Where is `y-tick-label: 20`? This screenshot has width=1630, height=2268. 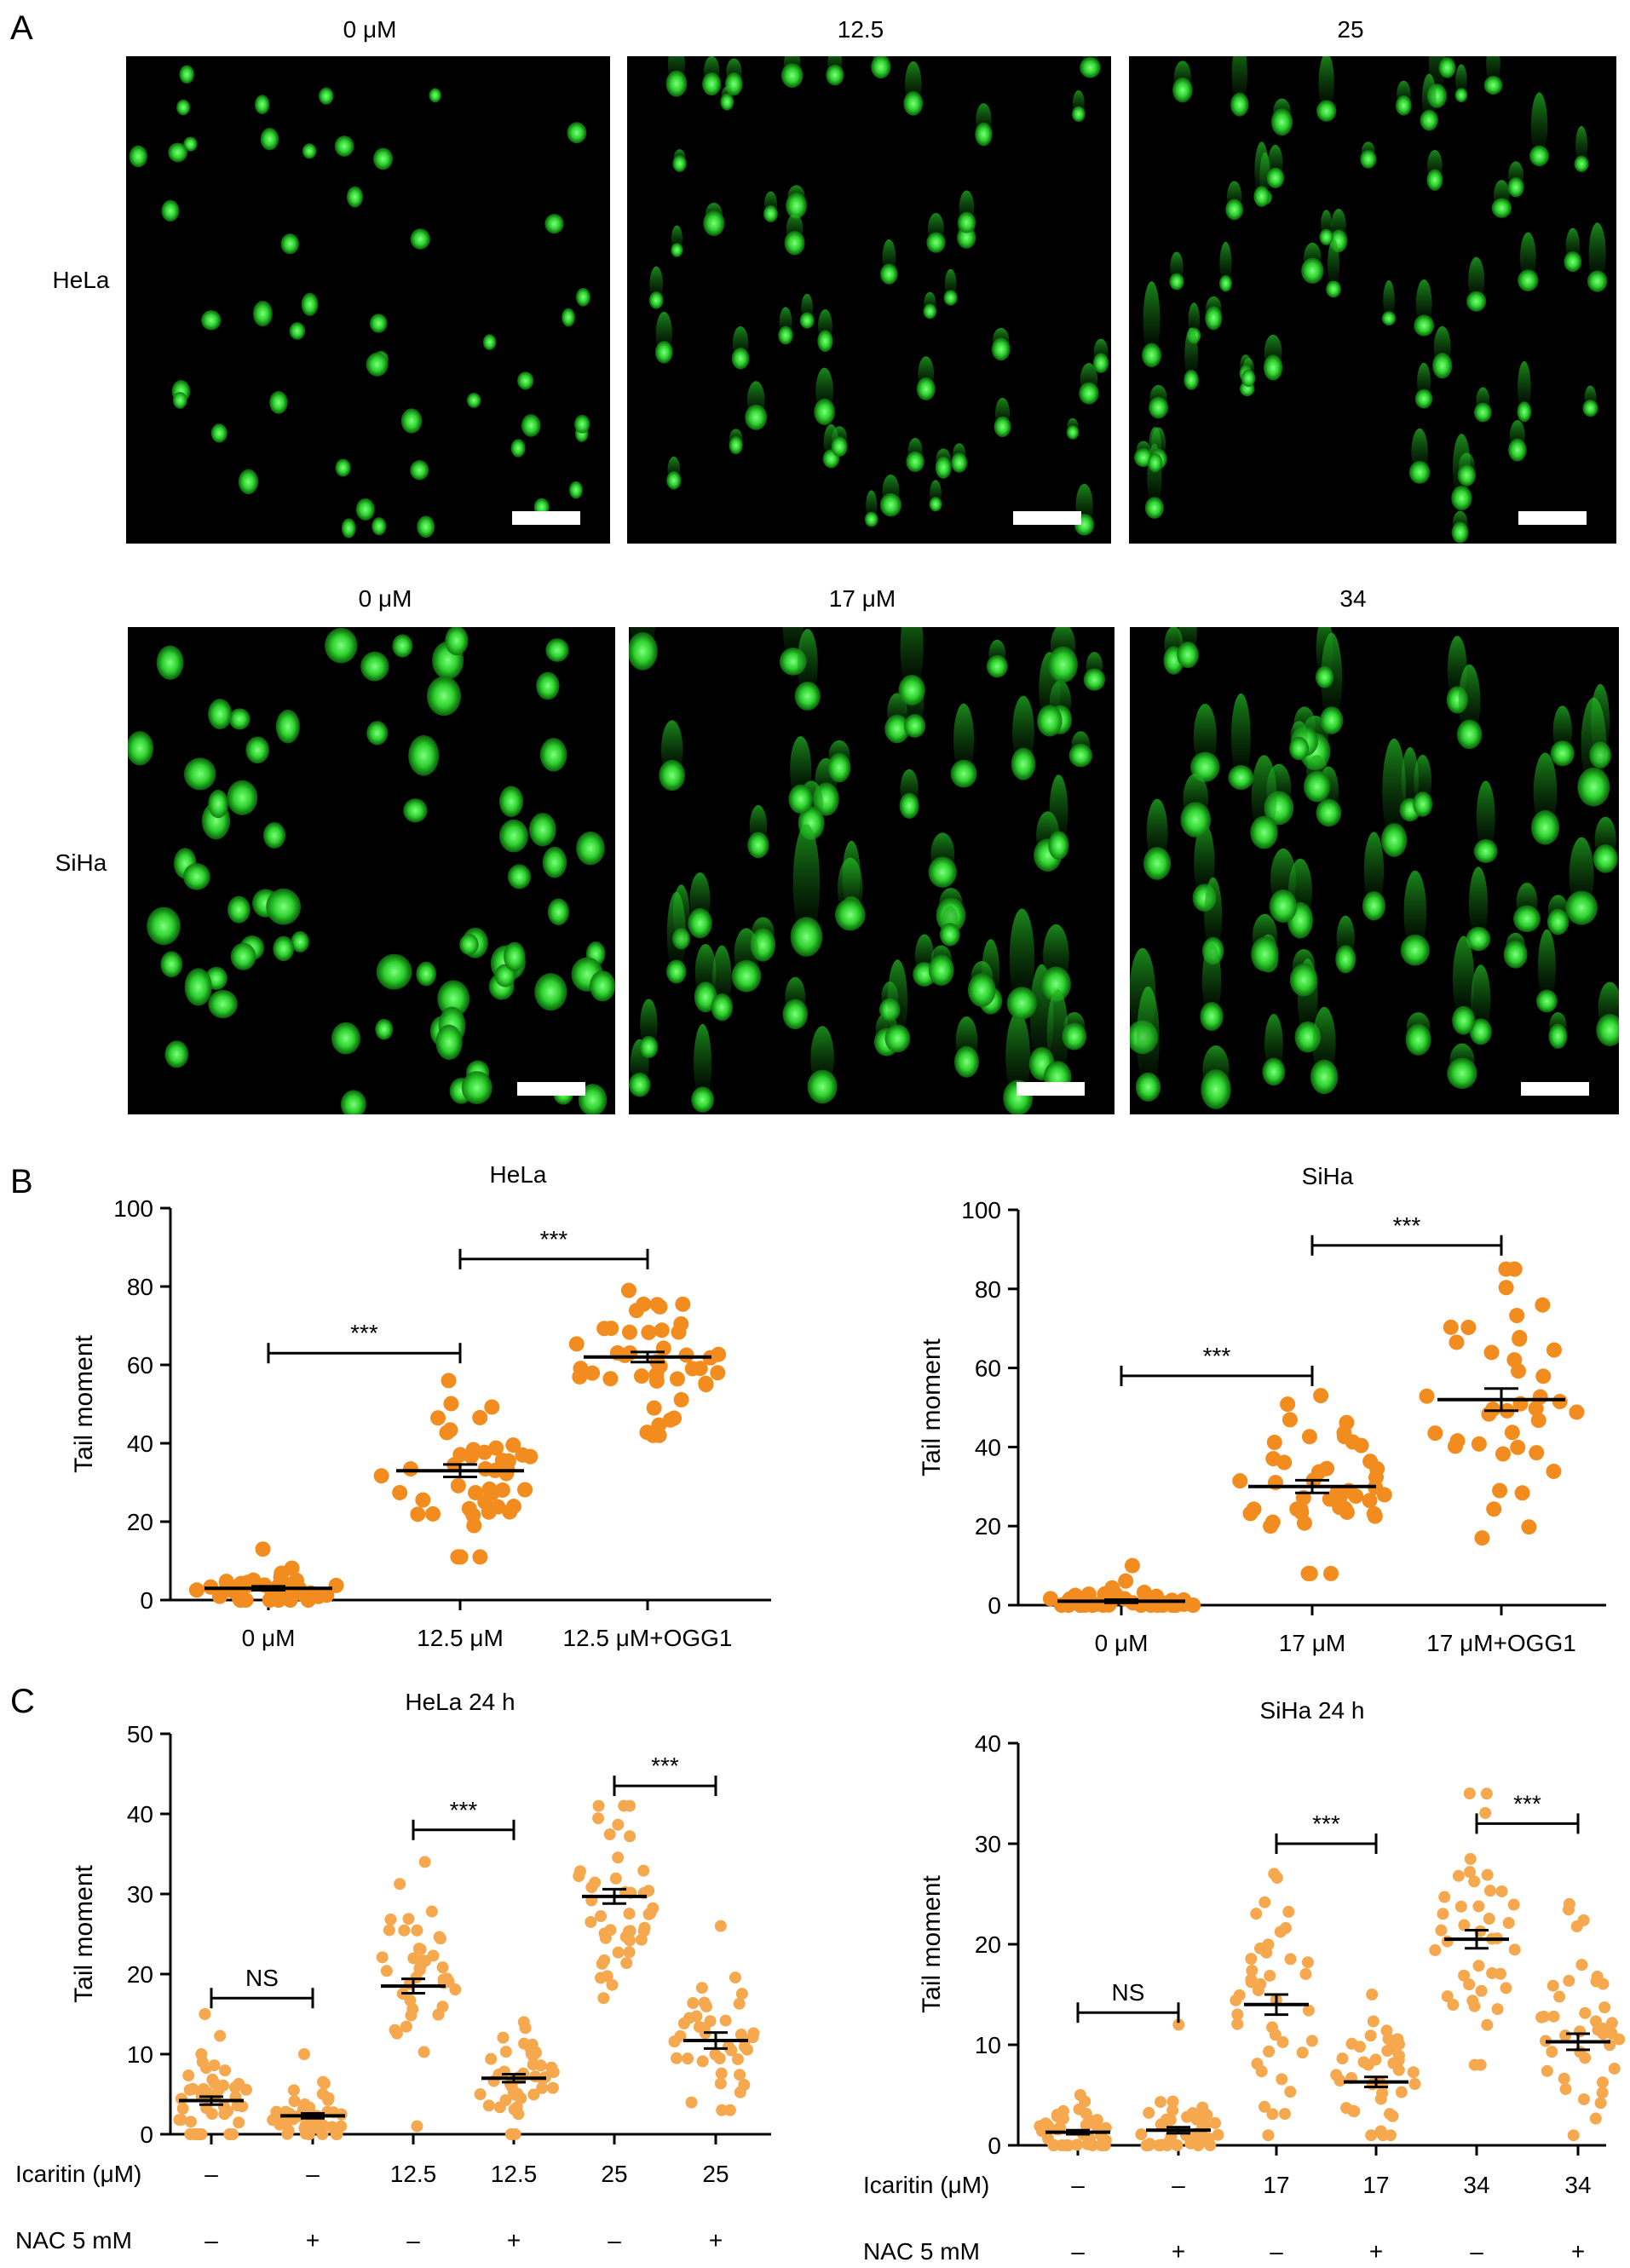 y-tick-label: 20 is located at coordinates (140, 1974).